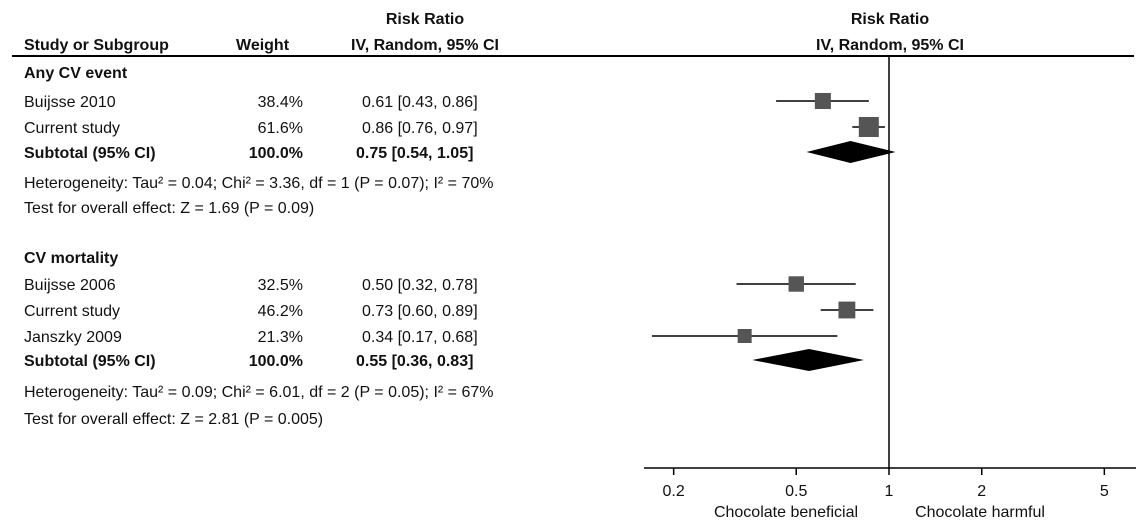 This screenshot has height=521, width=1146. I want to click on study-ci: 0.73 [0.60, 0.89], so click(420, 311).